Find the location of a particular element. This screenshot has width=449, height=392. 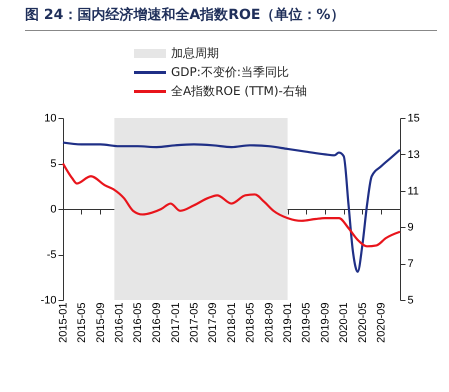

x-tick-label: 2017-01 is located at coordinates (176, 322).